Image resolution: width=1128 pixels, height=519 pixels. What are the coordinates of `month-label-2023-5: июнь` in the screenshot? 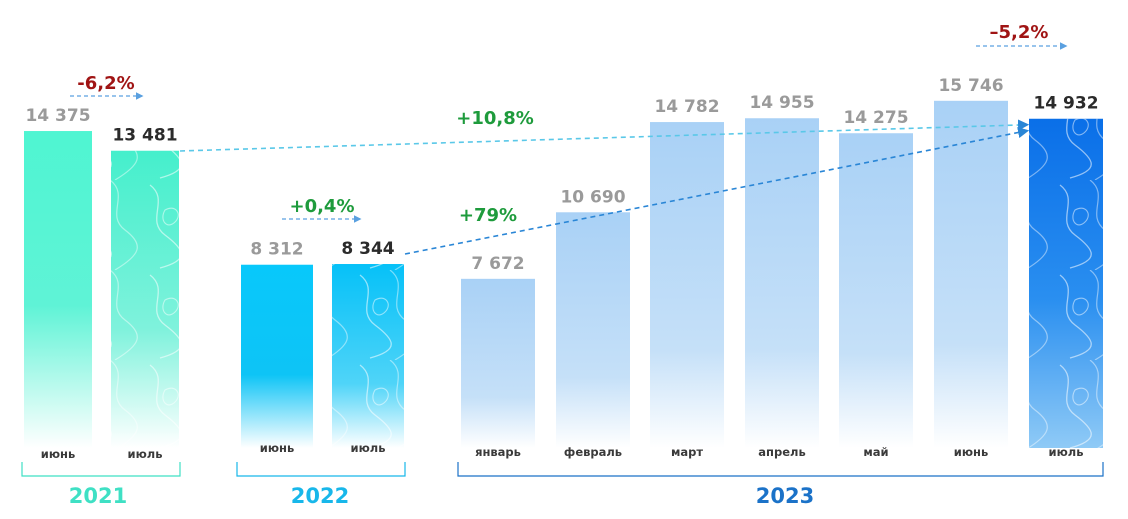 It's located at (971, 452).